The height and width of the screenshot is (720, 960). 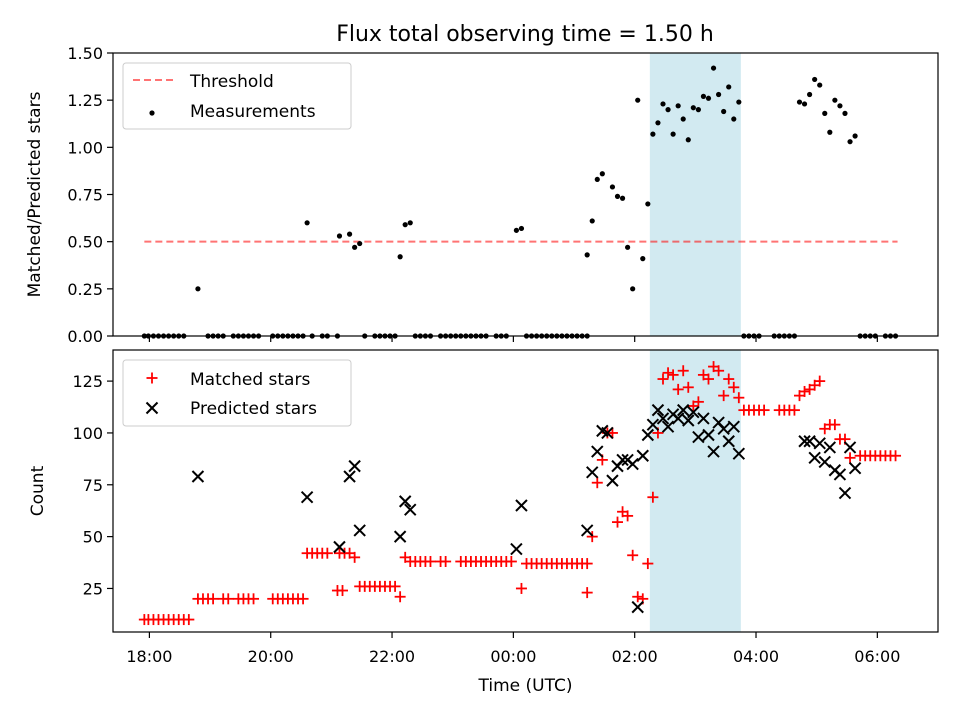 I want to click on ratio-y-axis-label: Matched/Predicted stars, so click(x=35, y=194).